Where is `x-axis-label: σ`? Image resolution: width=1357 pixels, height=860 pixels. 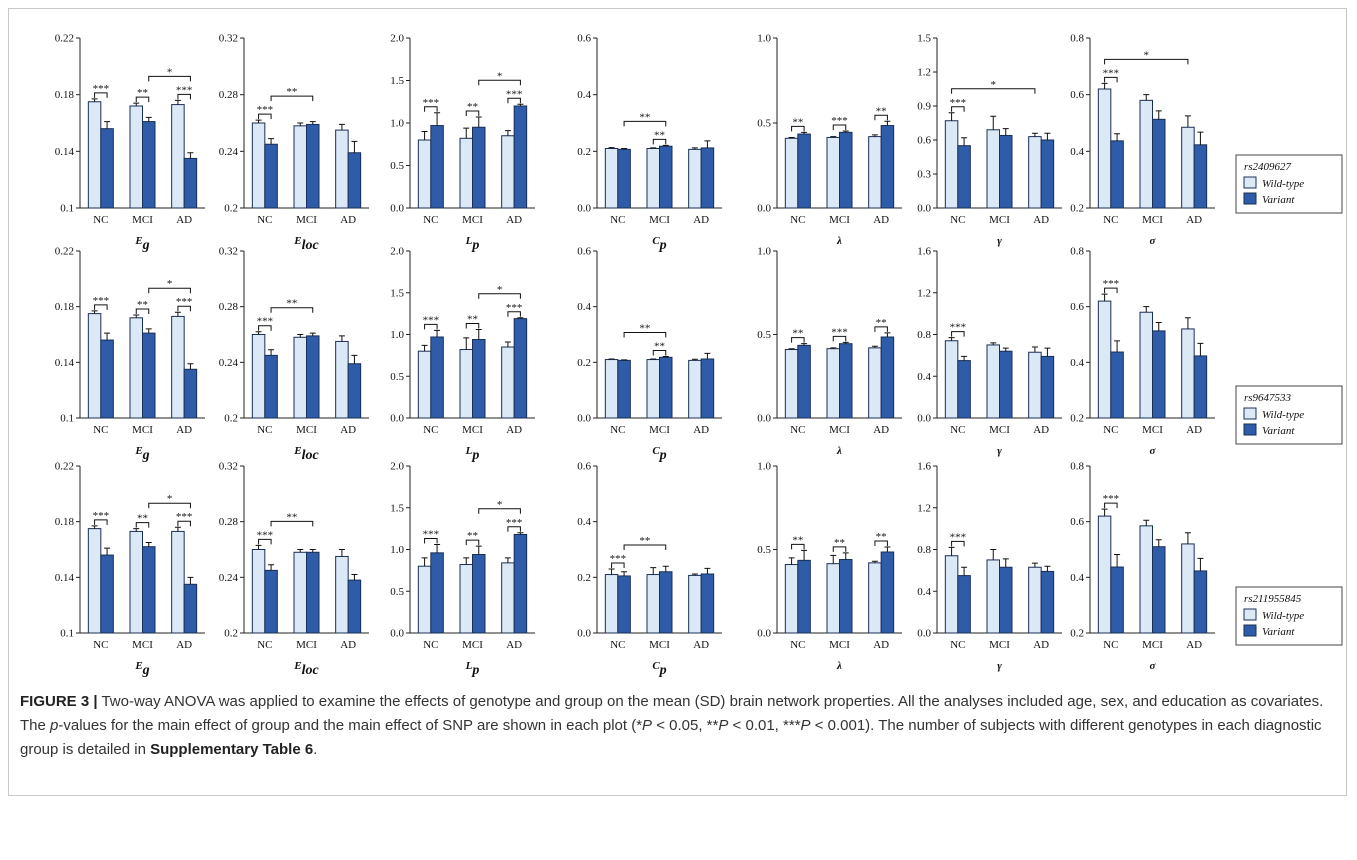 x-axis-label: σ is located at coordinates (1153, 666).